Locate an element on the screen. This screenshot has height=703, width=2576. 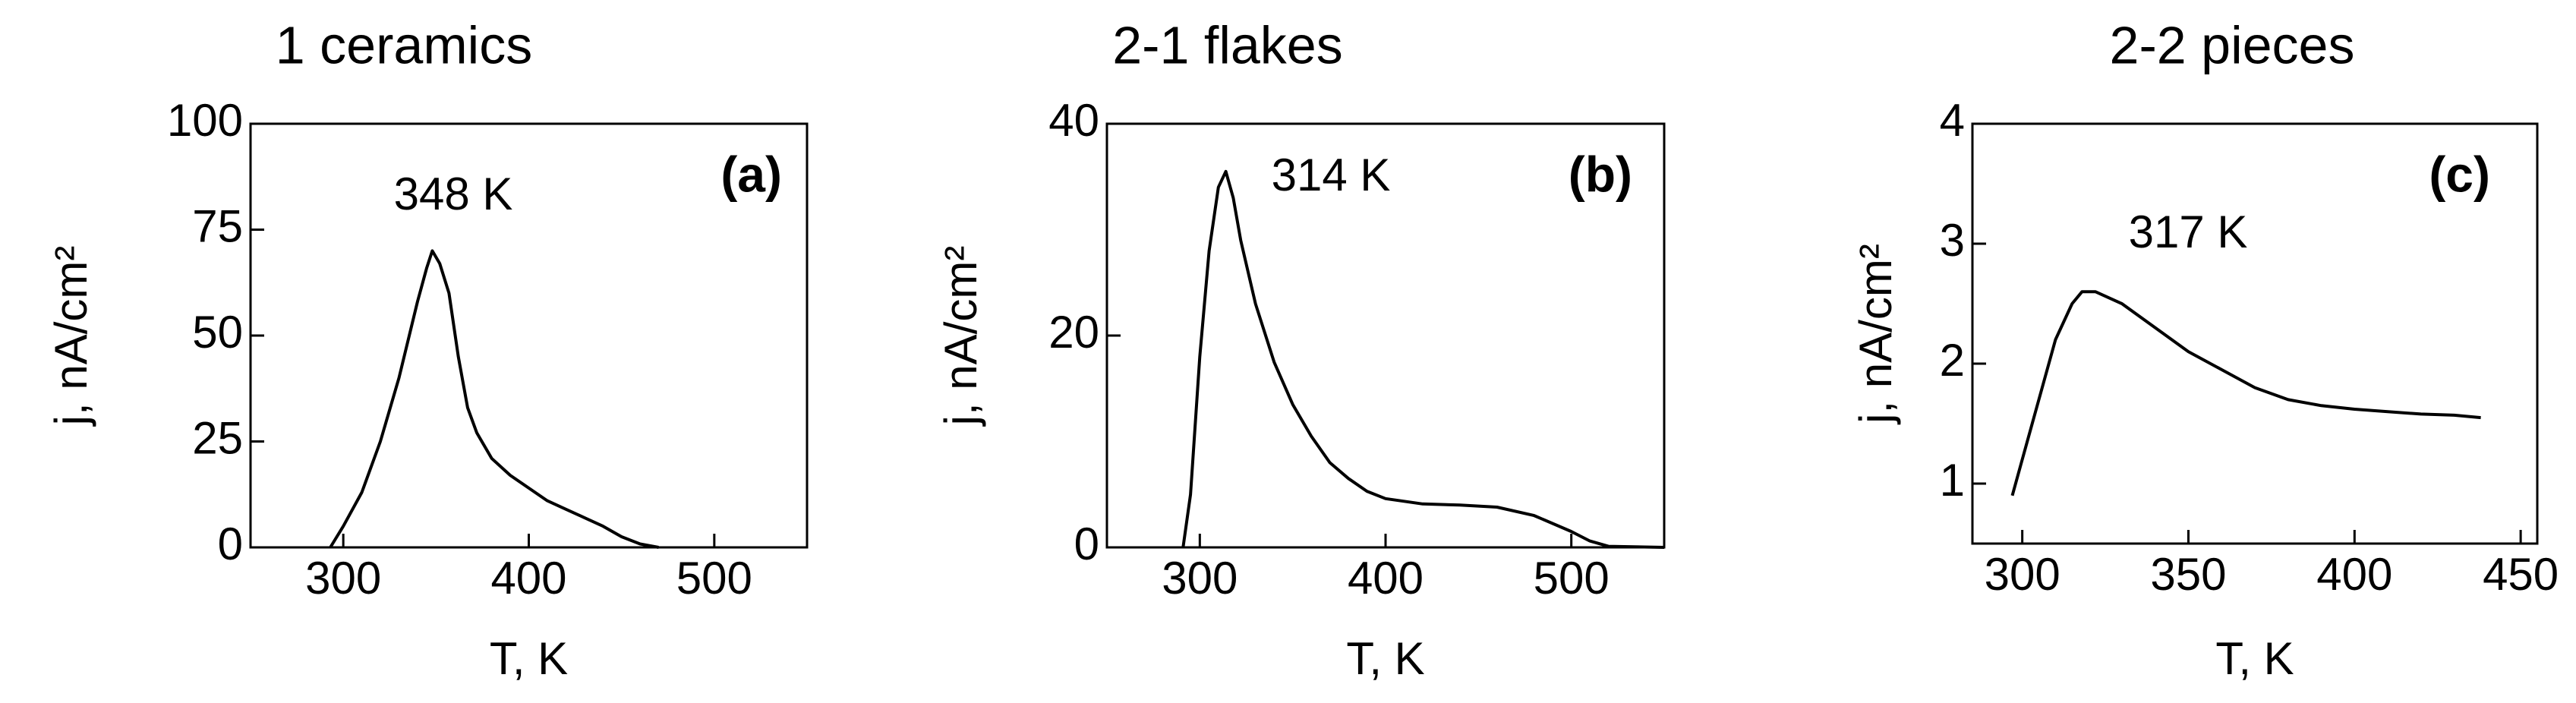
peak-annotation: 348 K is located at coordinates (453, 194).